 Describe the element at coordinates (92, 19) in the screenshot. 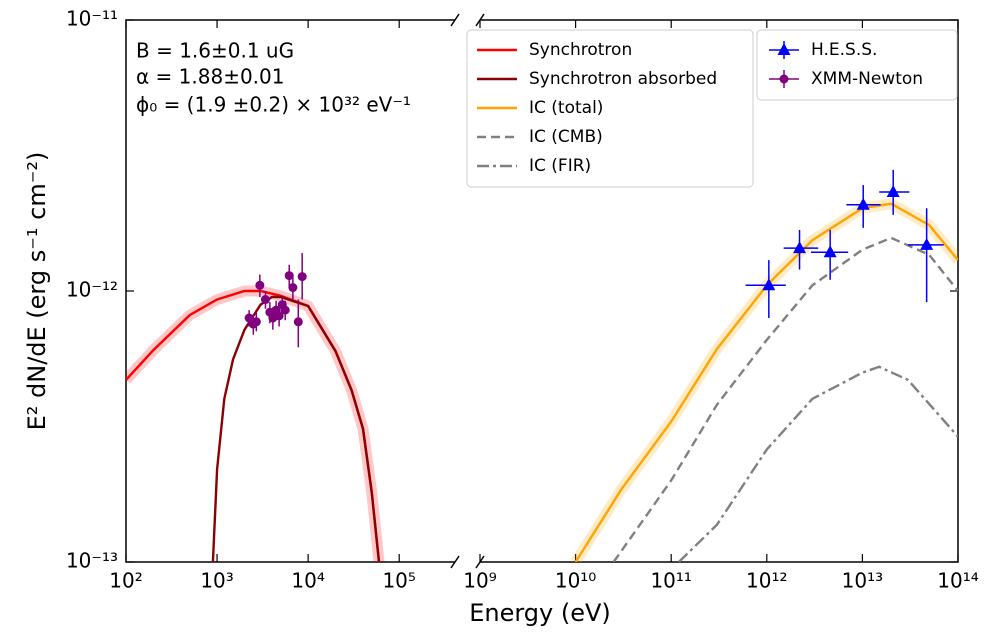

I see `y-tick-label: 10⁻¹¹` at that location.